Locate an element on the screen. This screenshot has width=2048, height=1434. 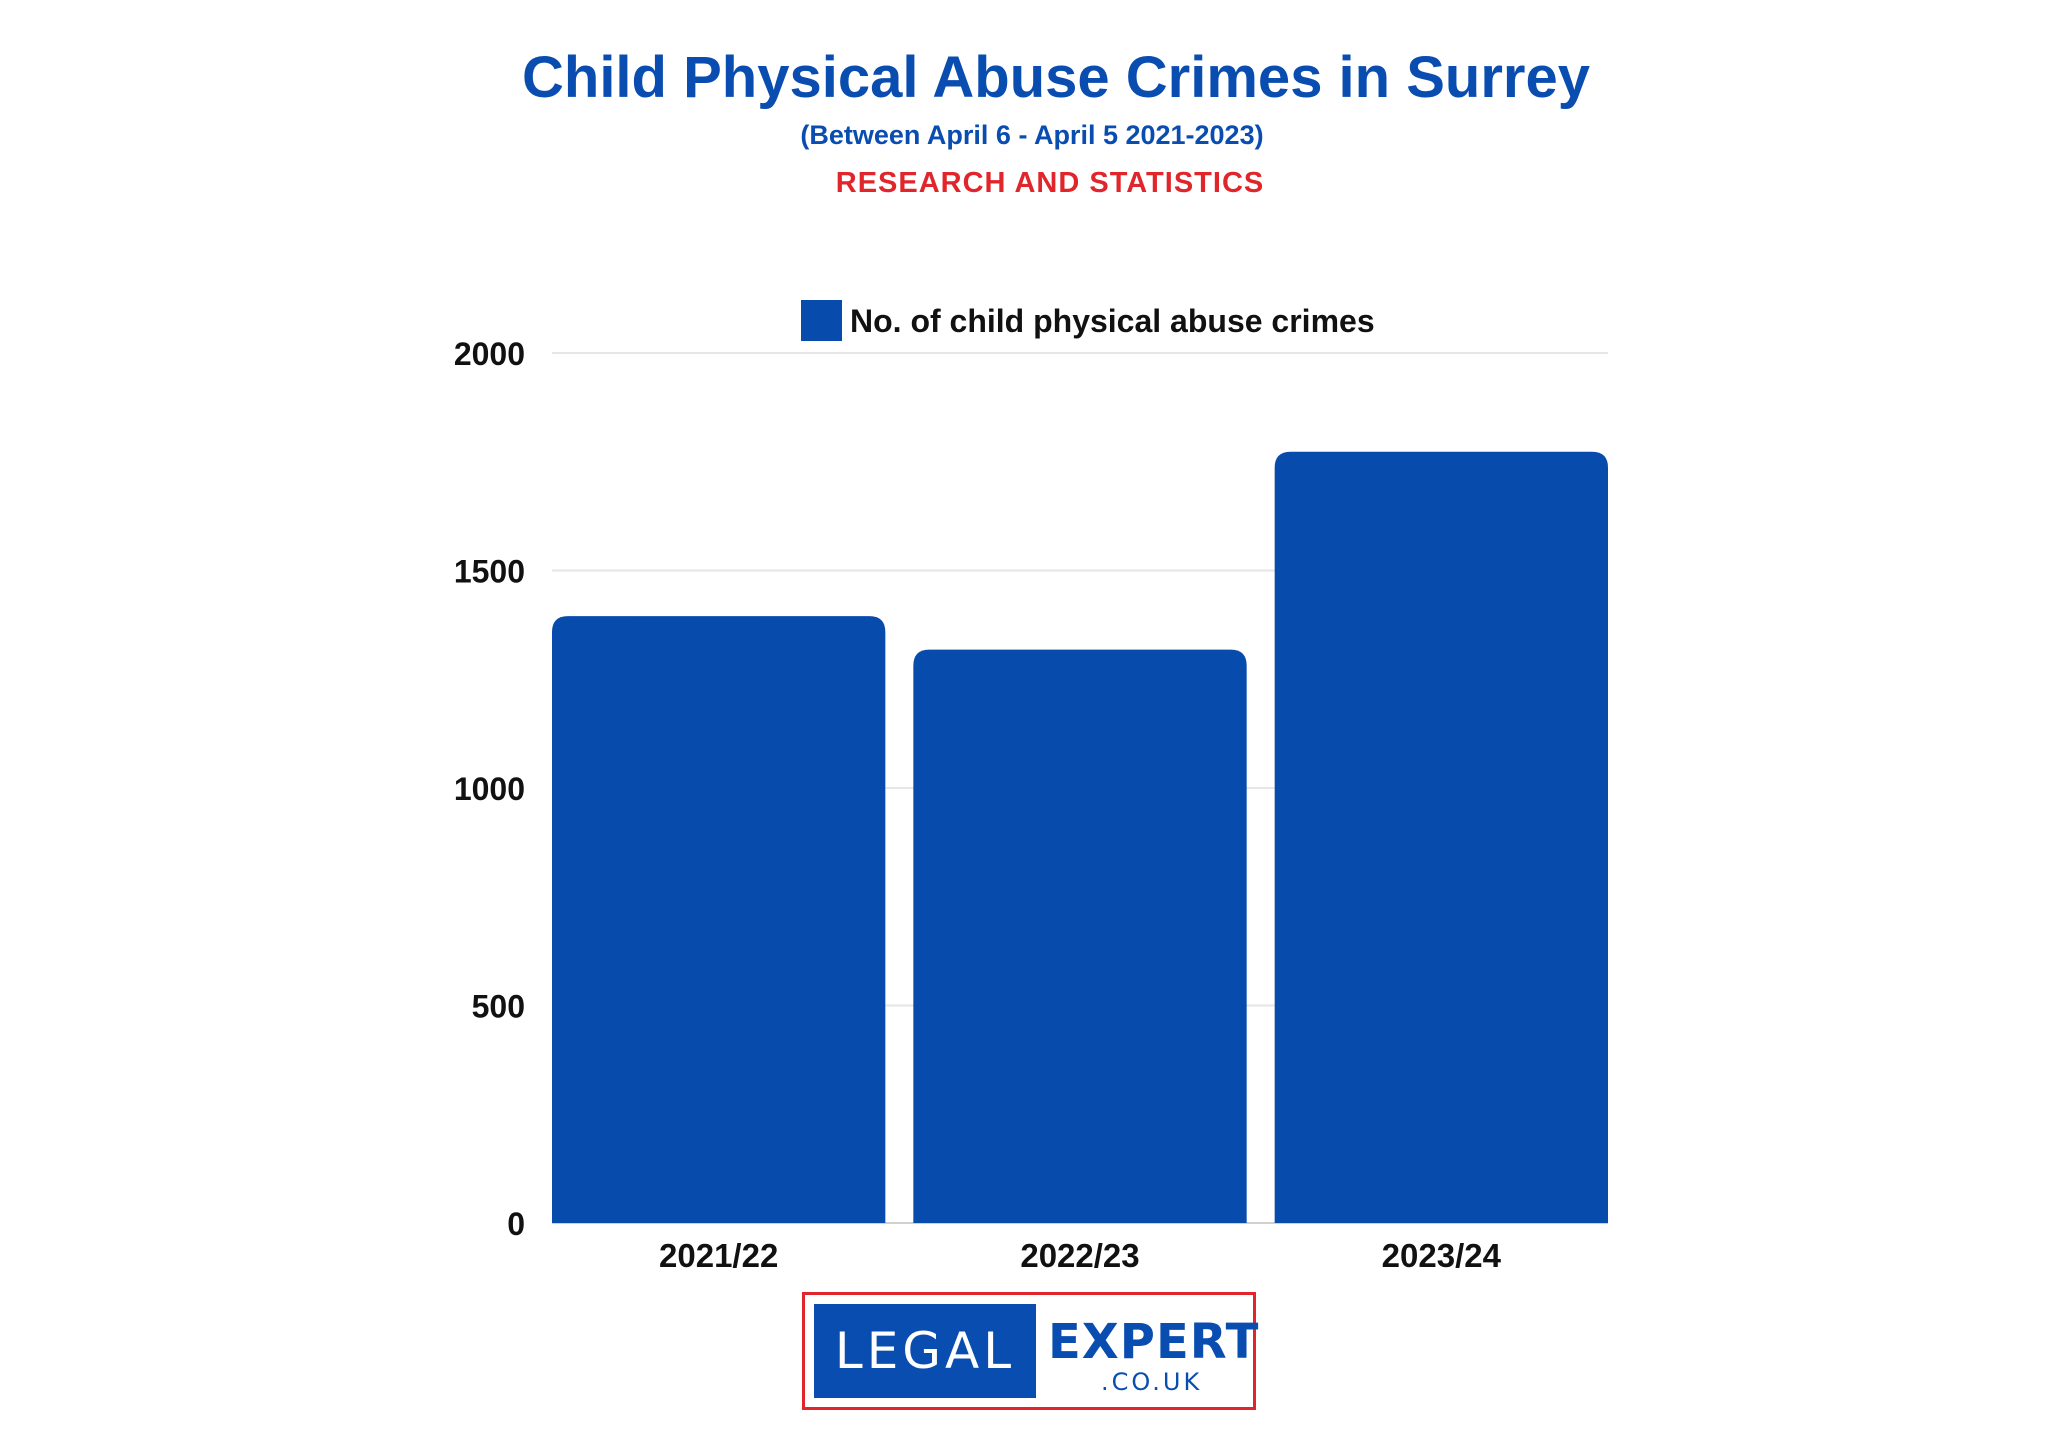
y-tick-label: 1500 is located at coordinates (489, 572).